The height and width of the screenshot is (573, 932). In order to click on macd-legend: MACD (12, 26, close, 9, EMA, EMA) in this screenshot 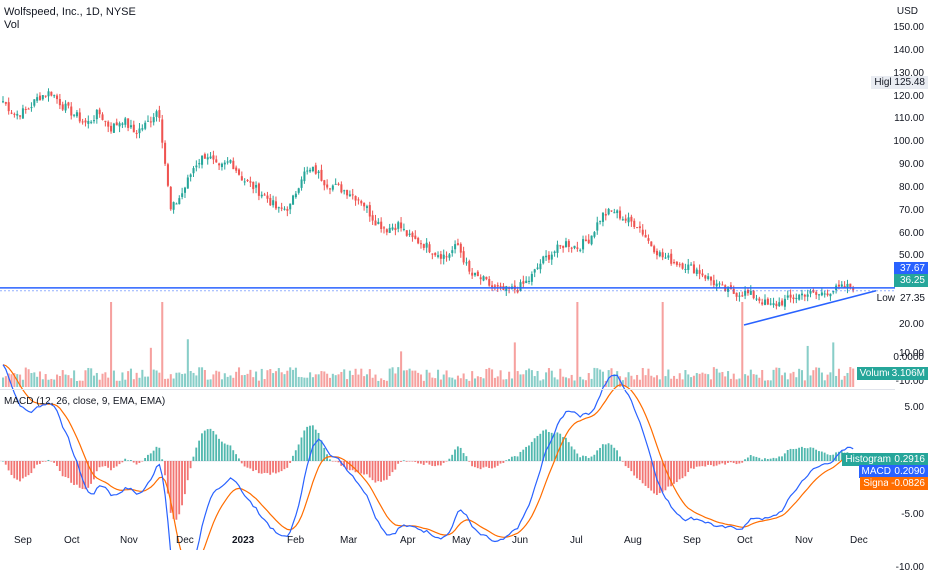, I will do `click(85, 401)`.